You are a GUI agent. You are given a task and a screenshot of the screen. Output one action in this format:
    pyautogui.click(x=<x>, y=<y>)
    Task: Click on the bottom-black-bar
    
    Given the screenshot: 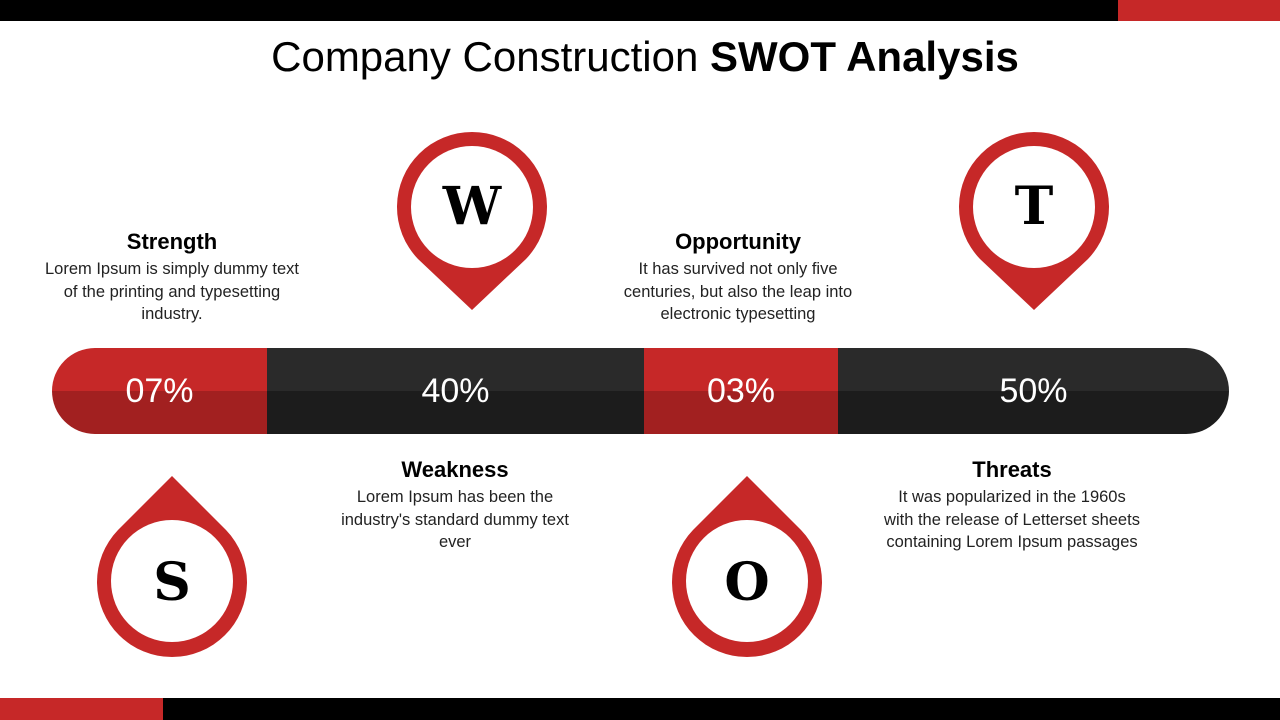 What is the action you would take?
    pyautogui.click(x=721, y=709)
    